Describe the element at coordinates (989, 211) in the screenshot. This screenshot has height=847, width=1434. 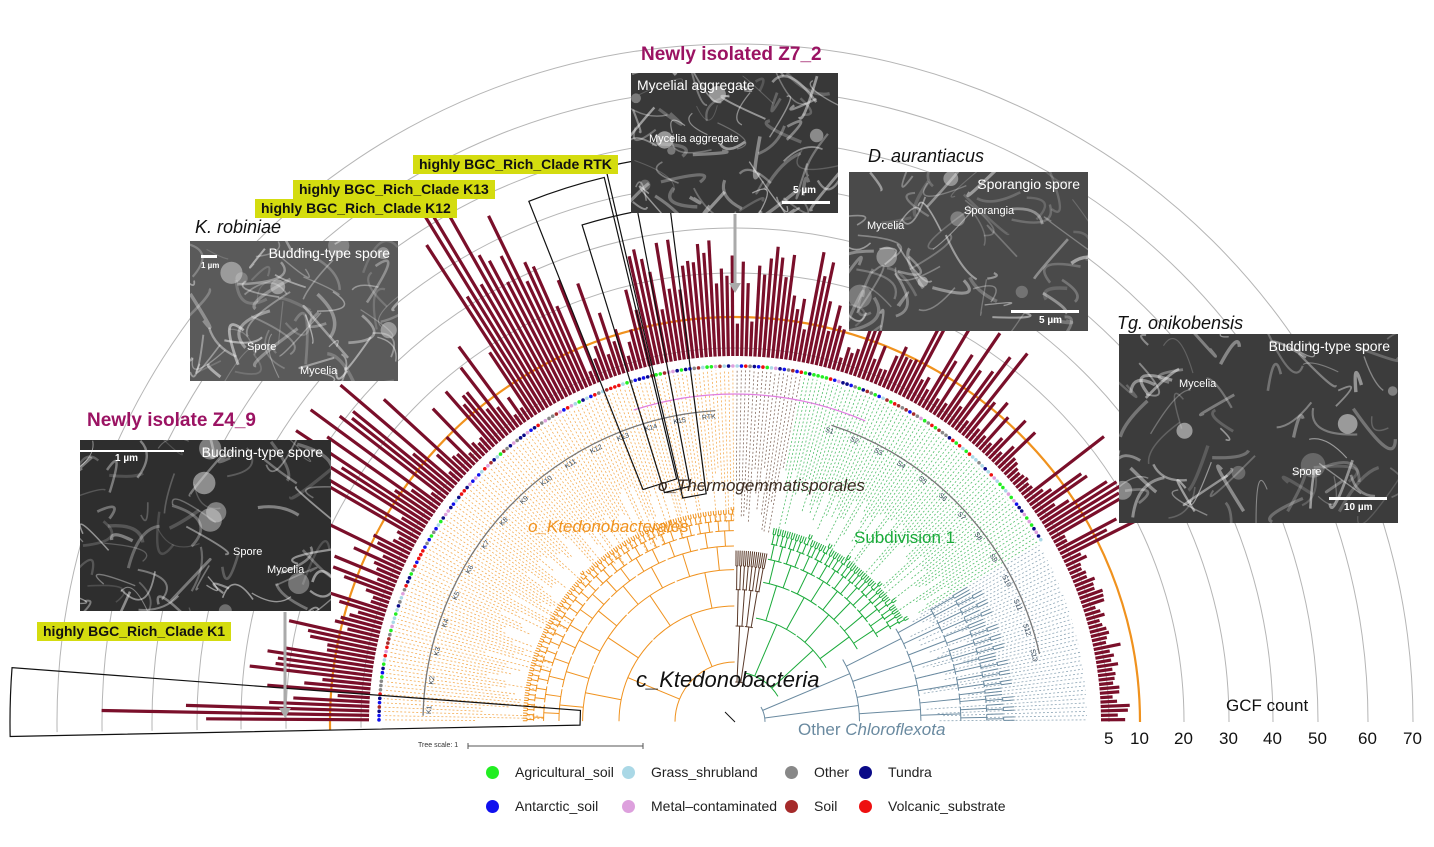
I see `annotation-label: Sporangia` at that location.